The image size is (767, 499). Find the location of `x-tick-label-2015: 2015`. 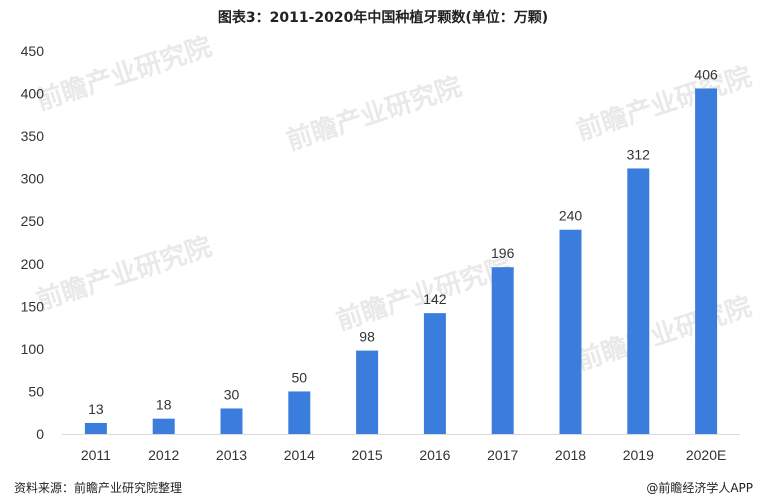

x-tick-label-2015: 2015 is located at coordinates (367, 455).